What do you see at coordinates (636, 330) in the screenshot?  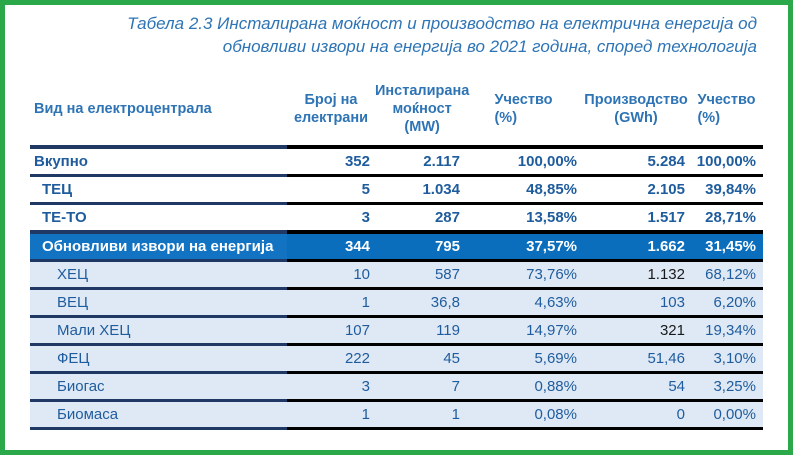 I see `row-value: 321` at bounding box center [636, 330].